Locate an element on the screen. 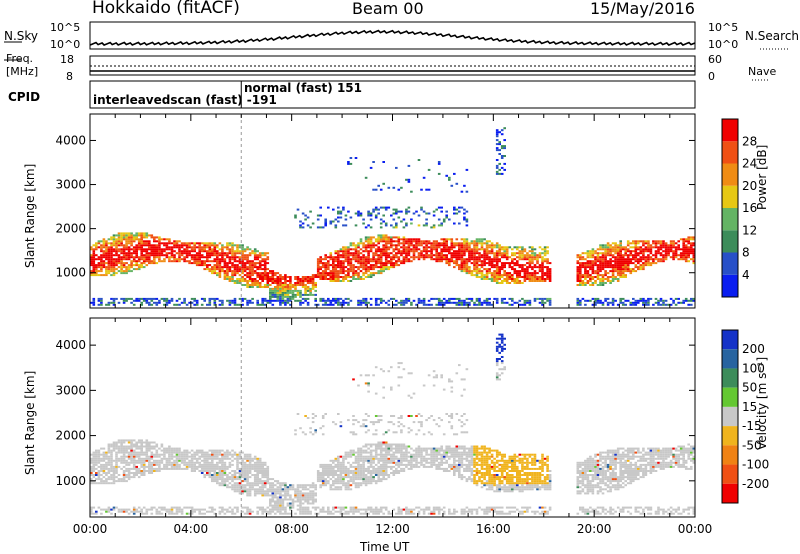  freq-tick-left-bottom: 8 is located at coordinates (69, 76).